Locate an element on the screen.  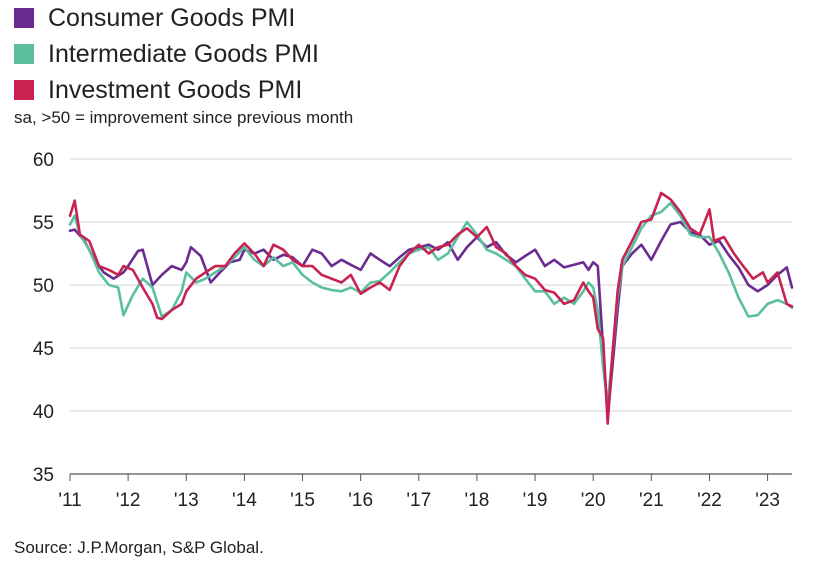
x-tick-label-0: '11 is located at coordinates (69, 500).